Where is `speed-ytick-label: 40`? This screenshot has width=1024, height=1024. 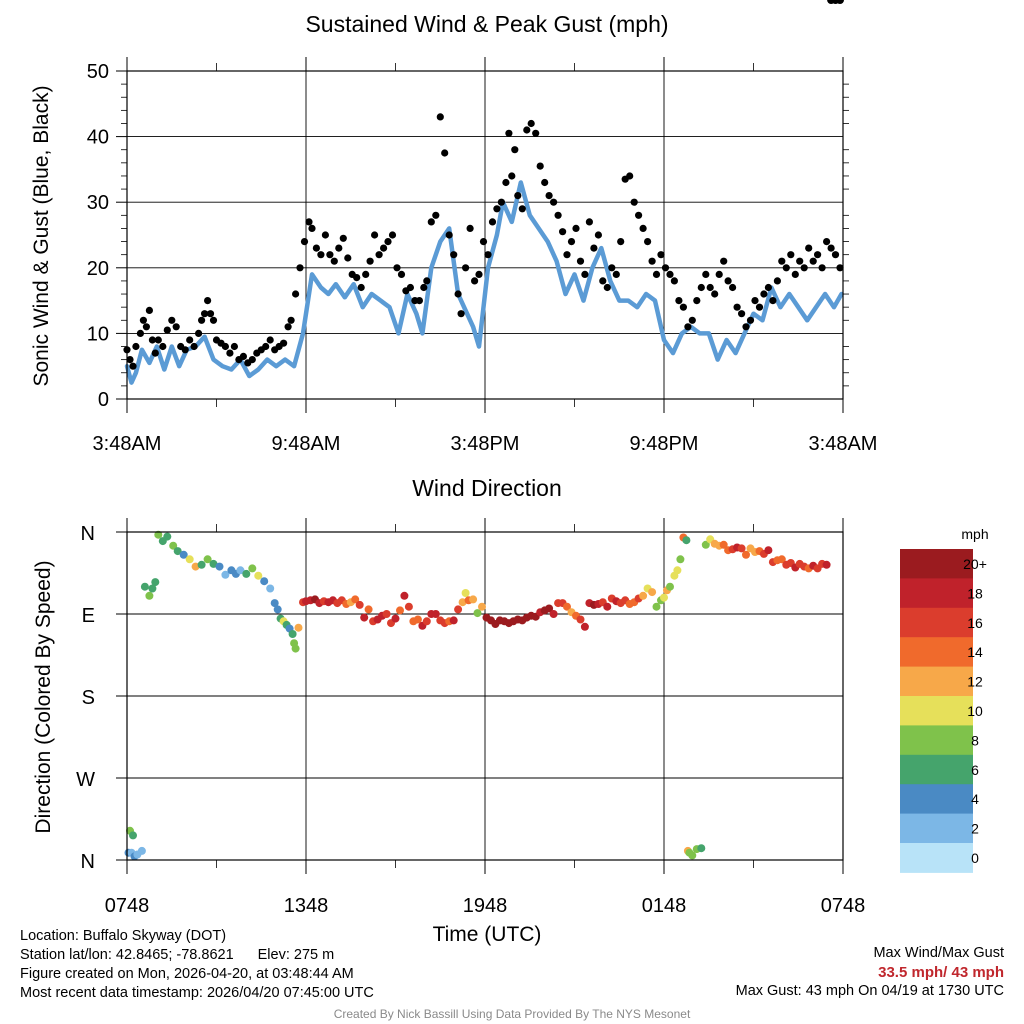
speed-ytick-label: 40 is located at coordinates (98, 138).